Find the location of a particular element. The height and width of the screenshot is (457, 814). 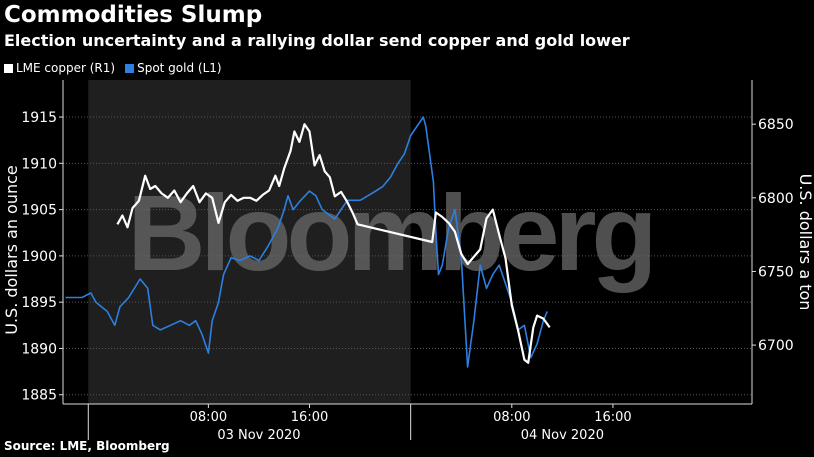

legend-label-gold: Spot gold (L1) is located at coordinates (179, 68).